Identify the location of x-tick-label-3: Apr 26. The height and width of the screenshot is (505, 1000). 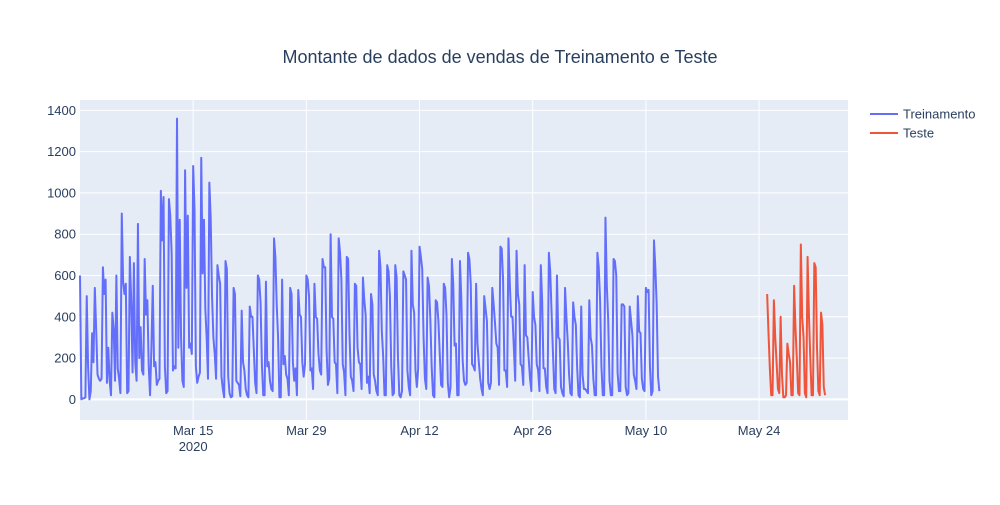
(533, 430).